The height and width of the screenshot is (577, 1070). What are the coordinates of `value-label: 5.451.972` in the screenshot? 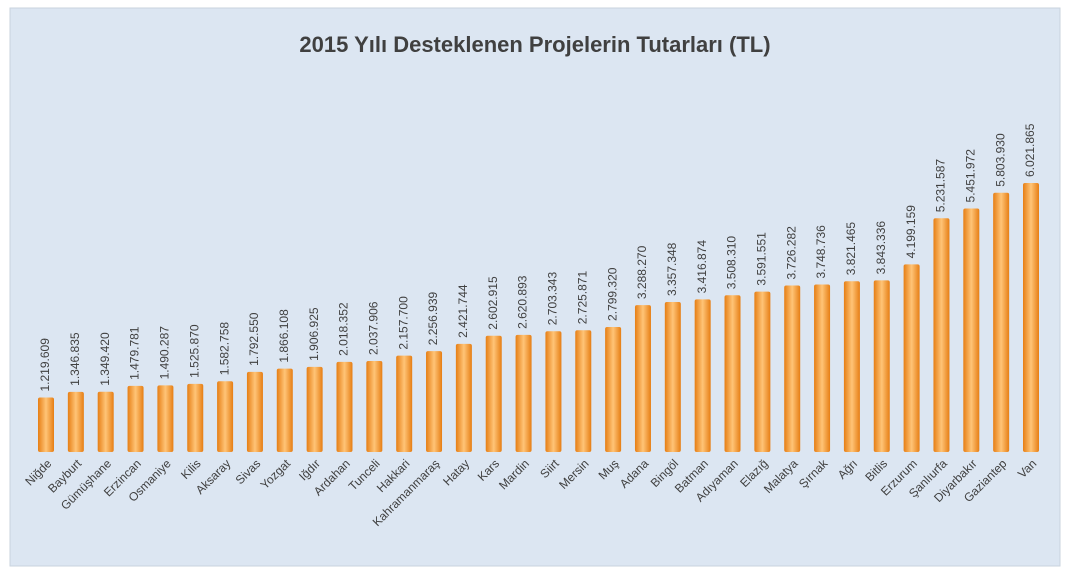 It's located at (970, 176).